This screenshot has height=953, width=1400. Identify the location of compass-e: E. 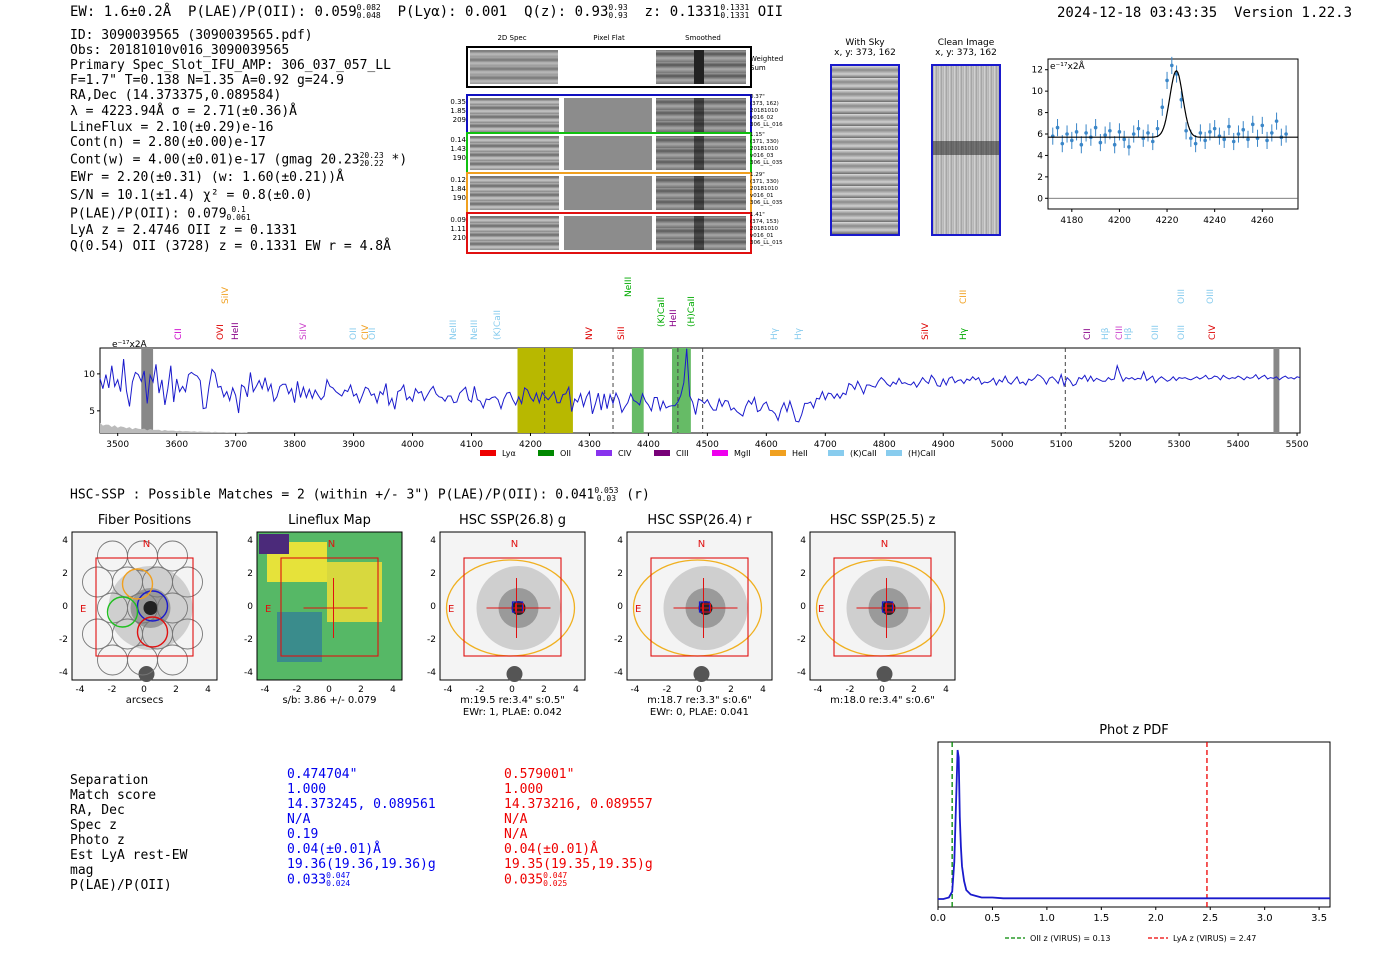
(638, 609).